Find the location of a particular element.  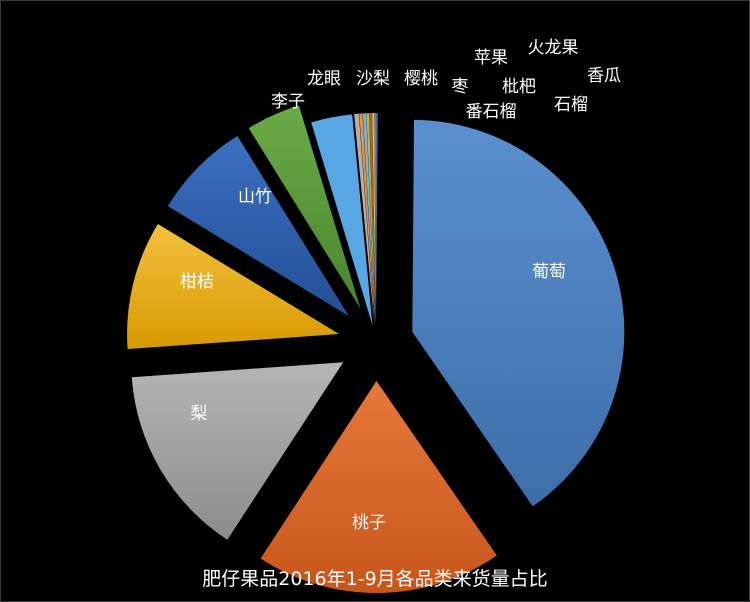

slice-label-11: 苹果 is located at coordinates (491, 58).